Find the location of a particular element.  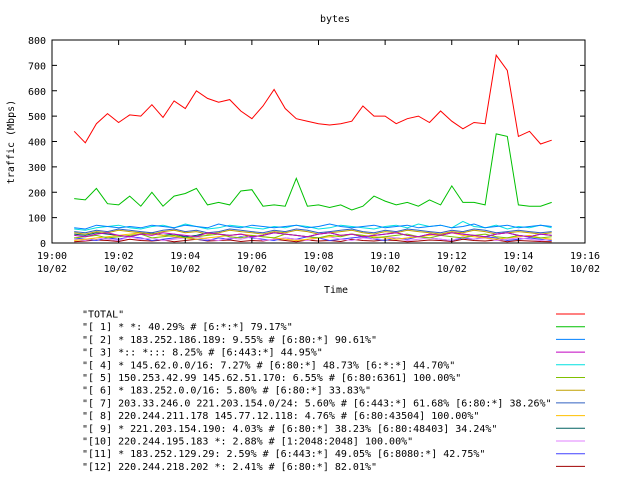

y-tick-label: 300 is located at coordinates (37, 168).